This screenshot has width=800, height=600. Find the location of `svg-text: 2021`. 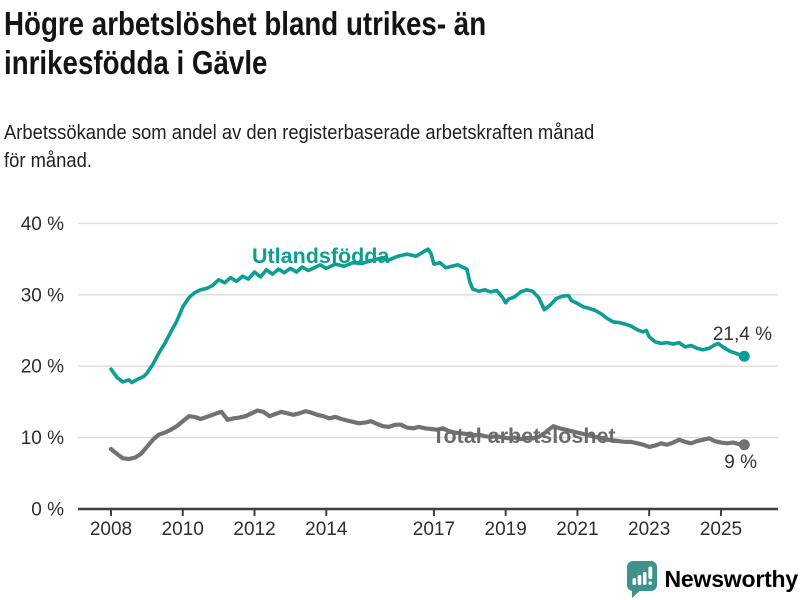

svg-text: 2021 is located at coordinates (577, 529).